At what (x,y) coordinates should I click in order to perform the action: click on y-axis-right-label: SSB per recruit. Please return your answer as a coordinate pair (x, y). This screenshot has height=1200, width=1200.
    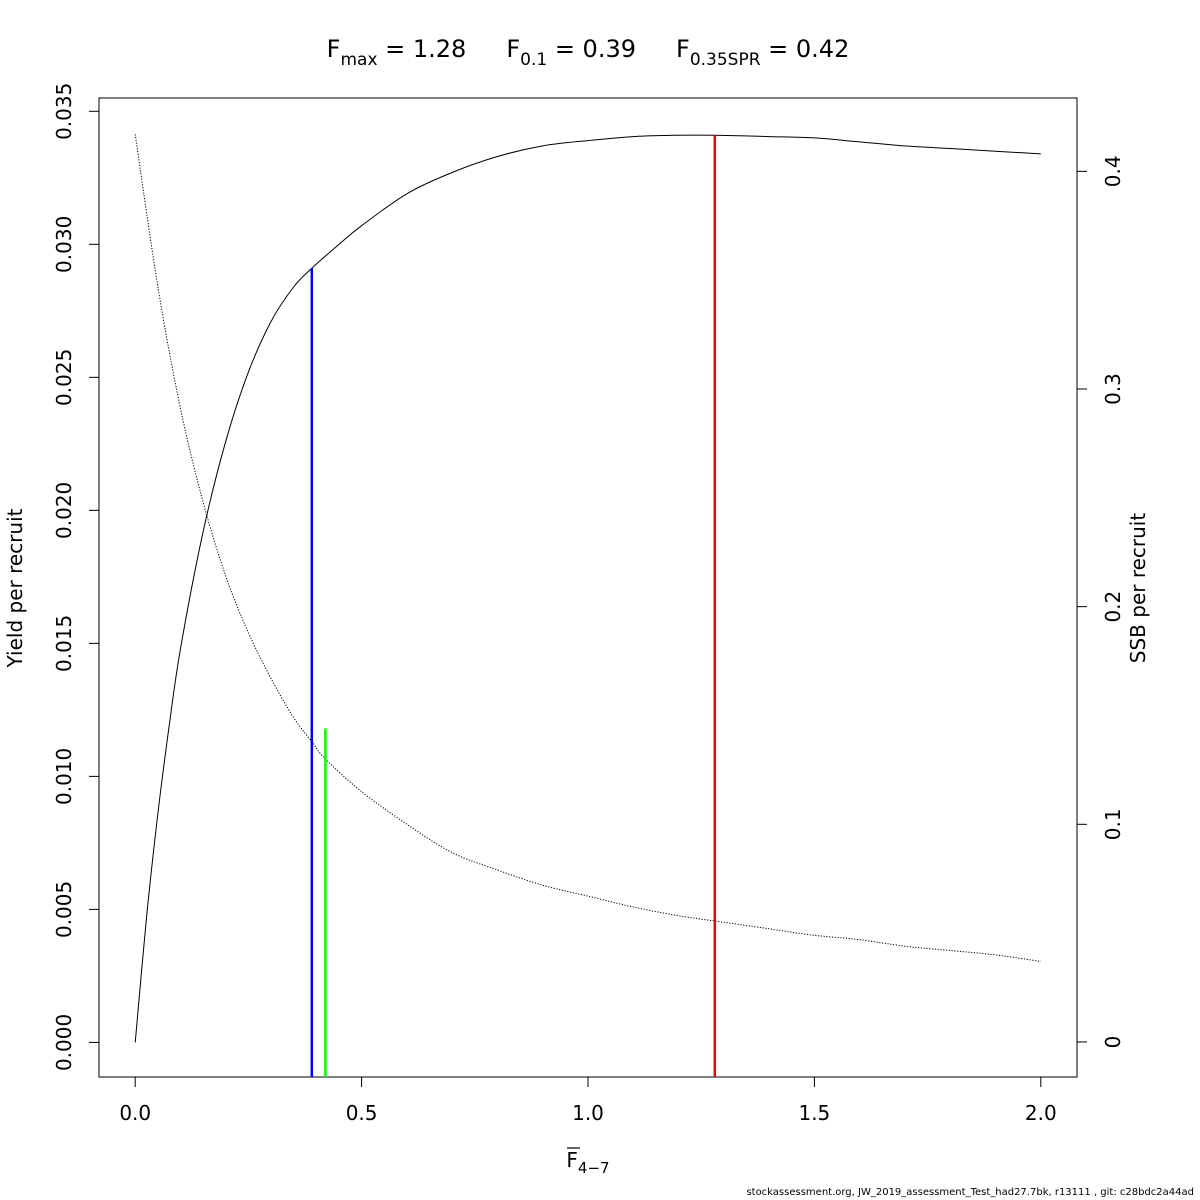
    Looking at the image, I should click on (1138, 588).